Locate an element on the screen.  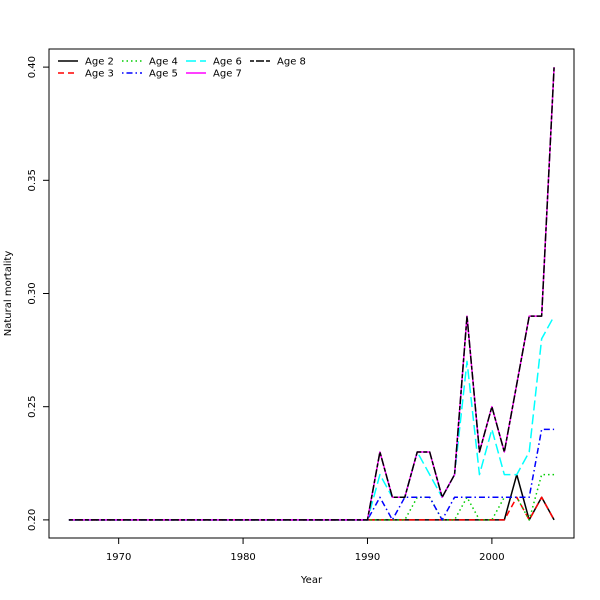
x-tick-label: 1970 is located at coordinates (118, 557).